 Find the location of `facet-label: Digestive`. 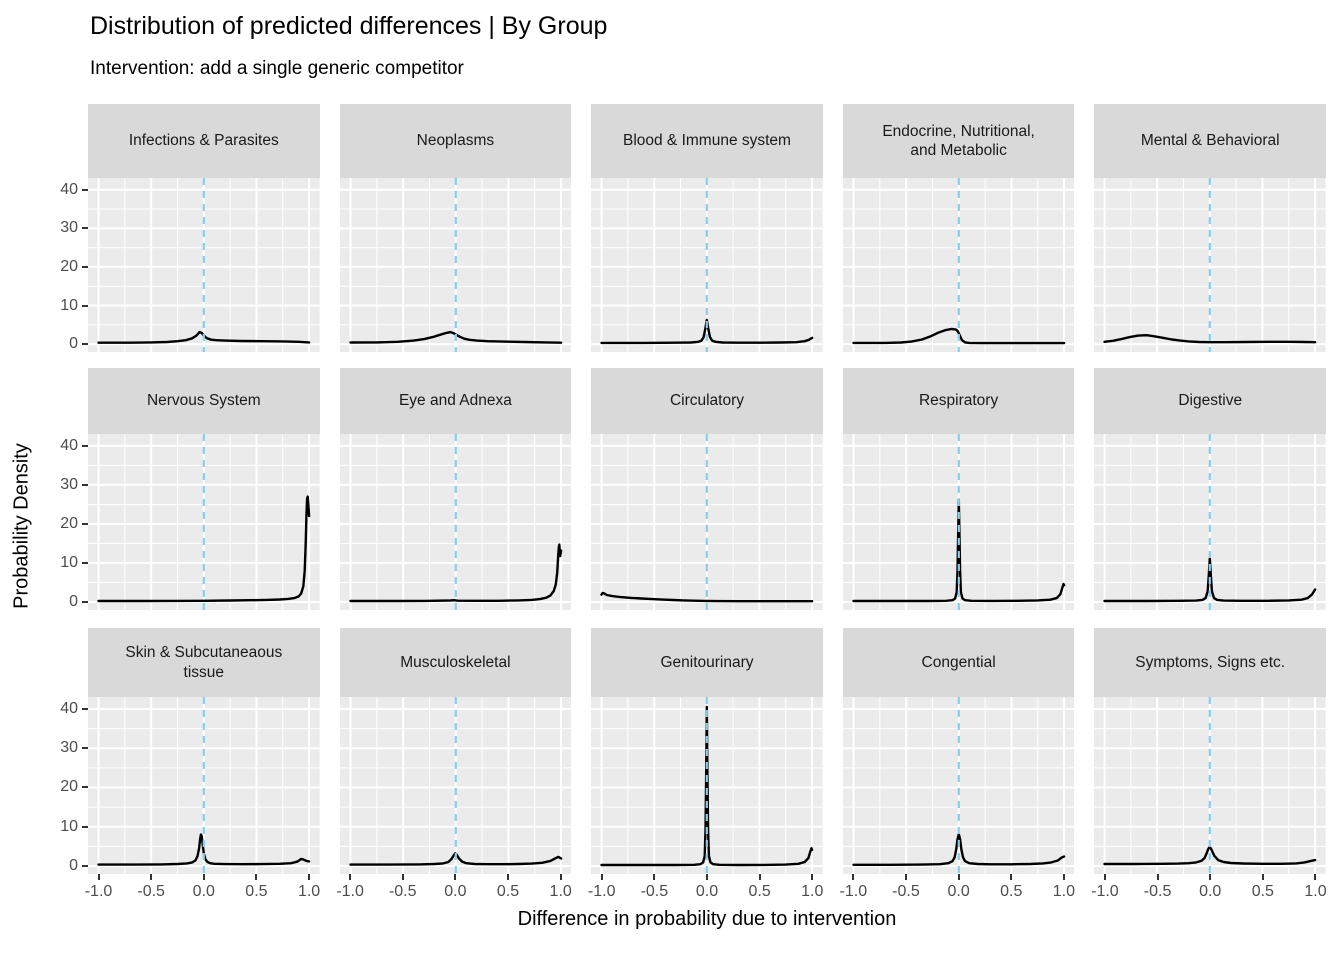

facet-label: Digestive is located at coordinates (1210, 401).